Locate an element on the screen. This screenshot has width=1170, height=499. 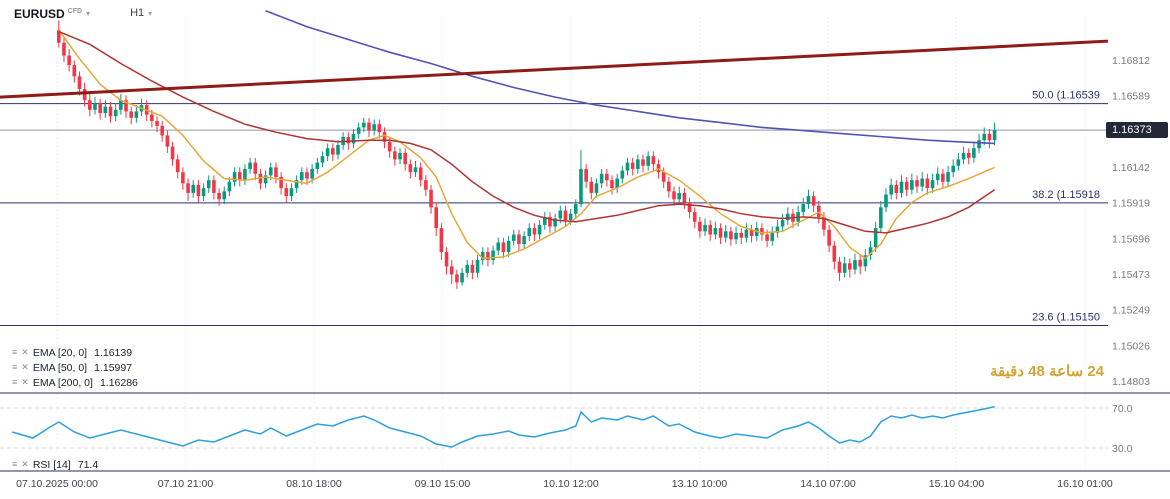
timeframe-dropdown-icon: ▾ is located at coordinates (150, 13).